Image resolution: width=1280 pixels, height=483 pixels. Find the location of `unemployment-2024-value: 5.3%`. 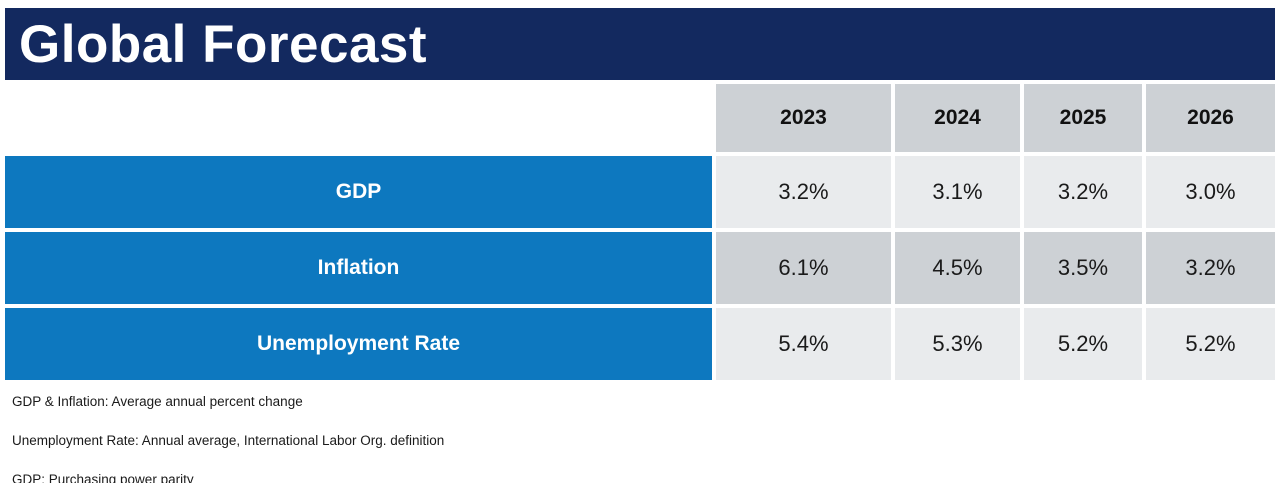

unemployment-2024-value: 5.3% is located at coordinates (957, 344).